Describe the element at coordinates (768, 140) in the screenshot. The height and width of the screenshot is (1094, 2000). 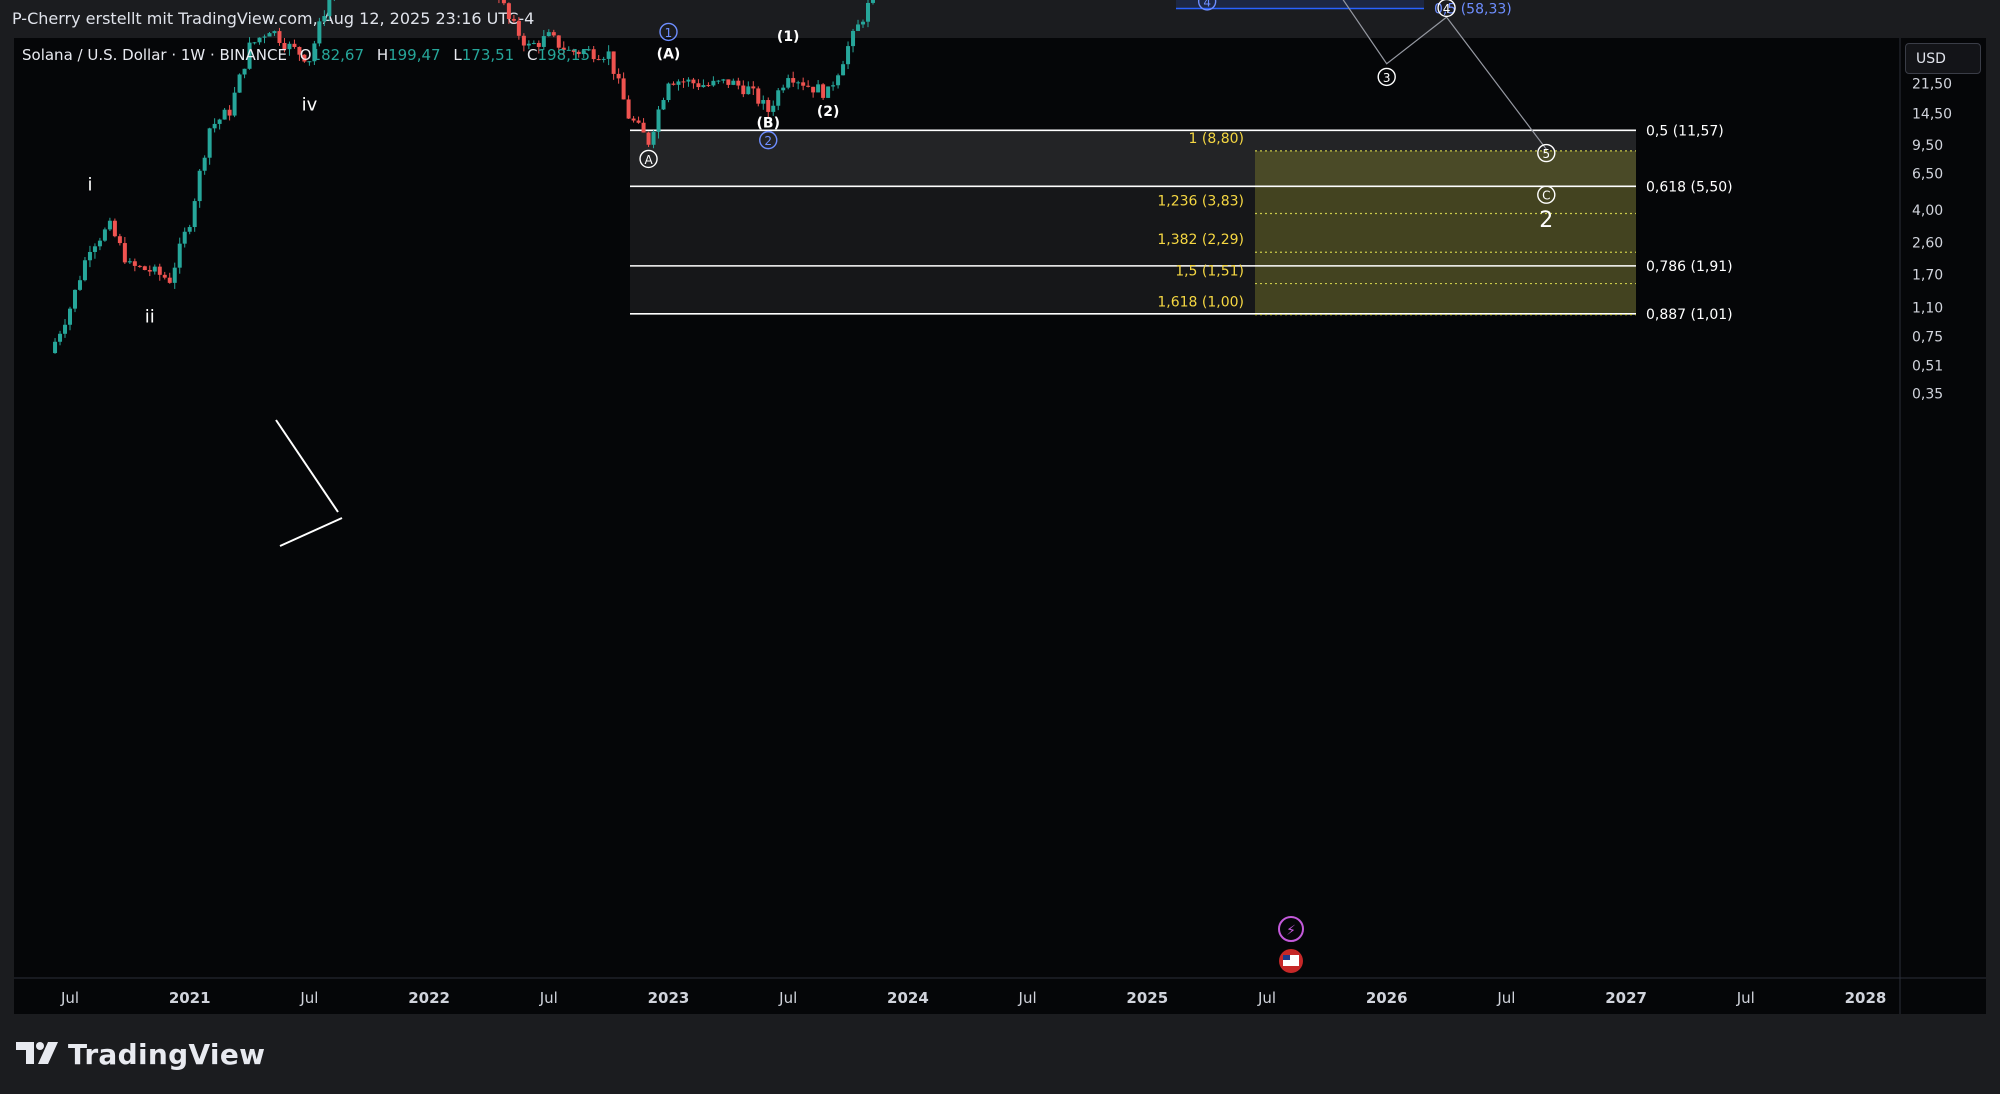
I see `wave-label-10-ring` at that location.